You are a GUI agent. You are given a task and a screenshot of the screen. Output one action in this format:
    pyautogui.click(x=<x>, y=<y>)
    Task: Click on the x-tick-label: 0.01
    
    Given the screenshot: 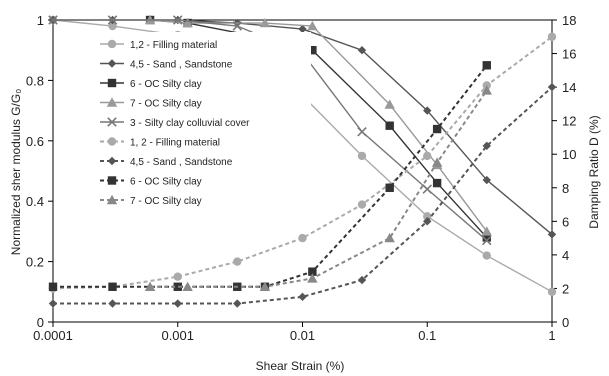 What is the action you would take?
    pyautogui.click(x=302, y=335)
    